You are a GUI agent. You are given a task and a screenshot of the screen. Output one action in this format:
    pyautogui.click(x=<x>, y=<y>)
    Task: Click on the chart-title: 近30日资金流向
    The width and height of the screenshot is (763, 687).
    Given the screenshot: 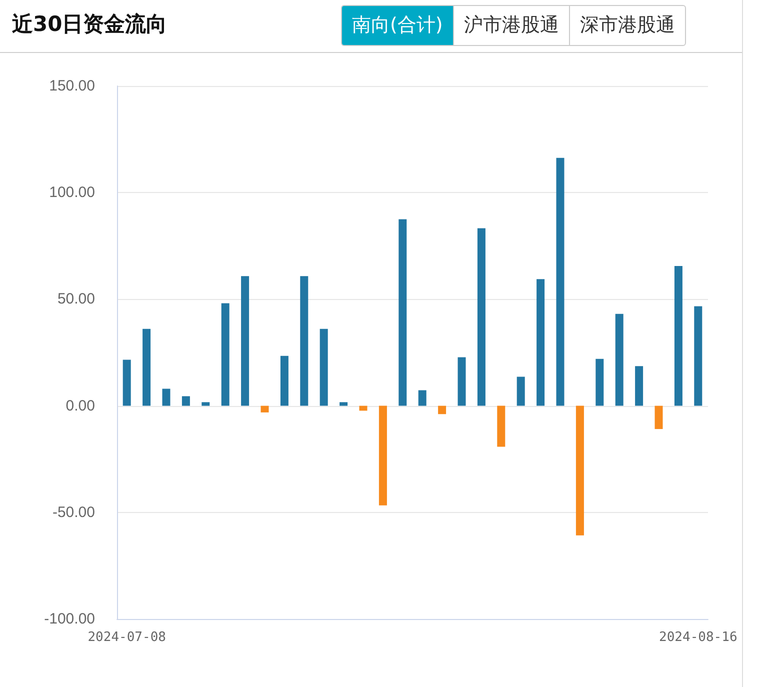 What is the action you would take?
    pyautogui.click(x=90, y=24)
    